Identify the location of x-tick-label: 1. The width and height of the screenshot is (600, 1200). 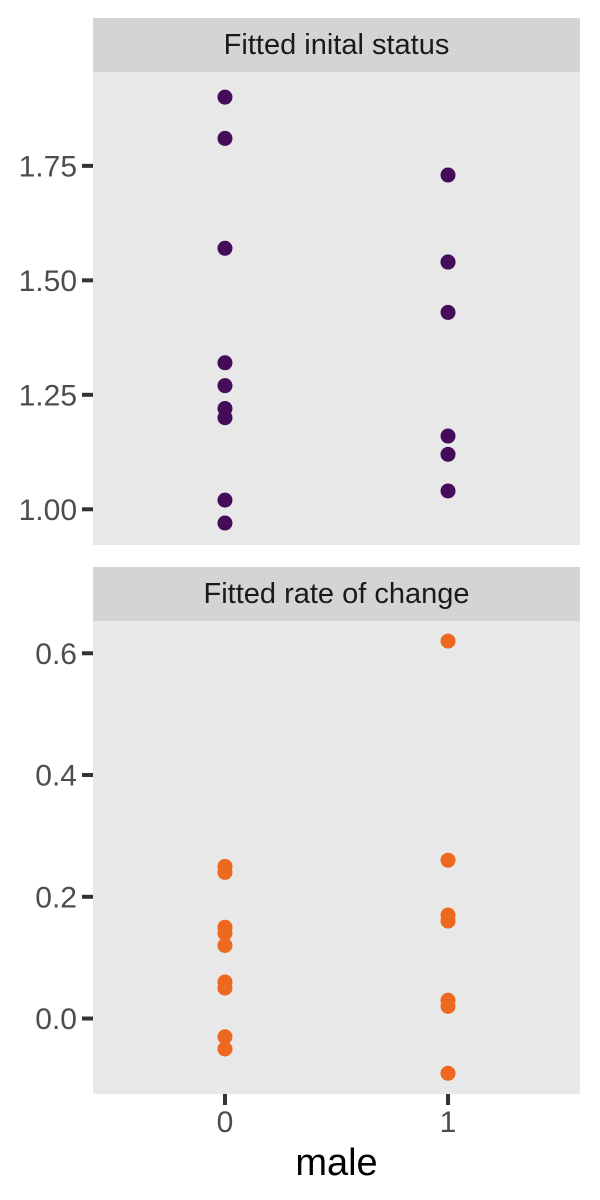
(448, 1122).